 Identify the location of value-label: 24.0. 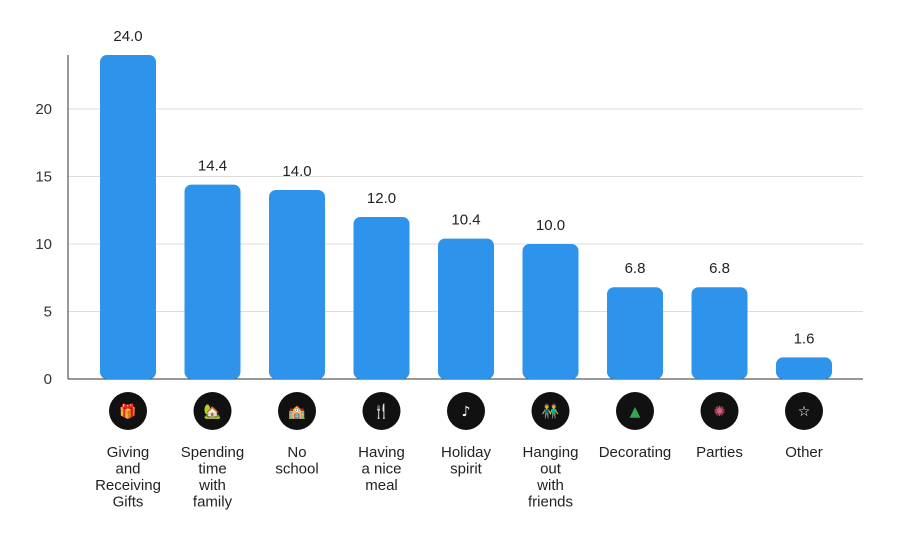
(127, 36).